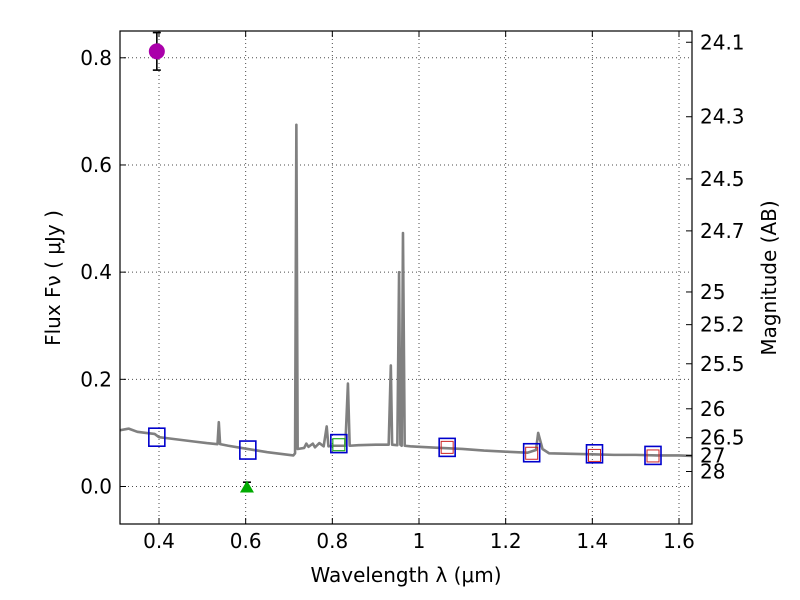  Describe the element at coordinates (419, 541) in the screenshot. I see `x-tick-label: 1` at that location.